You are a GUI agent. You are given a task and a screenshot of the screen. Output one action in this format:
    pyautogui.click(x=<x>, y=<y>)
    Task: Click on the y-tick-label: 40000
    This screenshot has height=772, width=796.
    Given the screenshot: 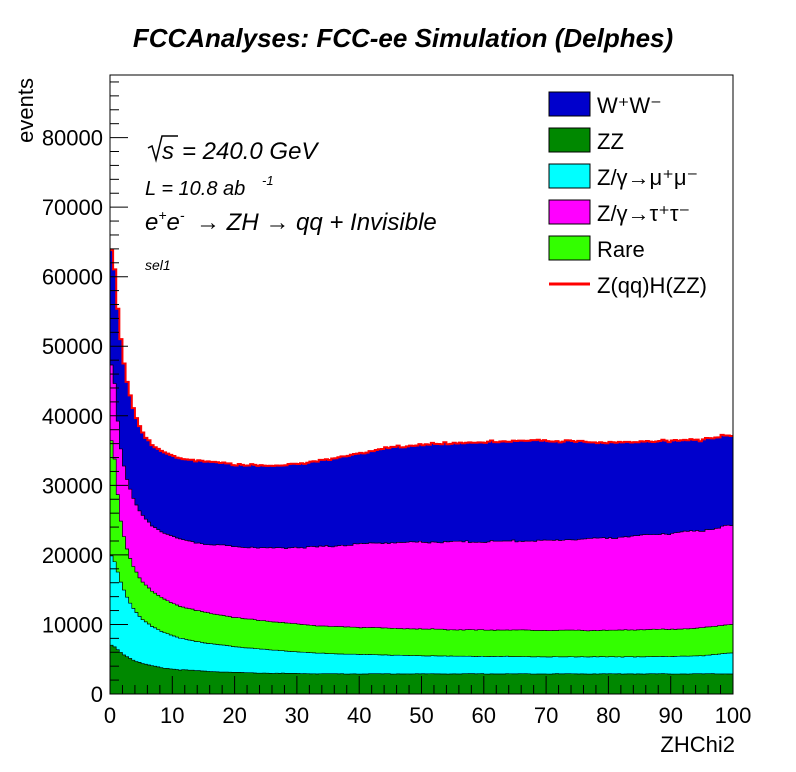 What is the action you would take?
    pyautogui.click(x=72, y=416)
    